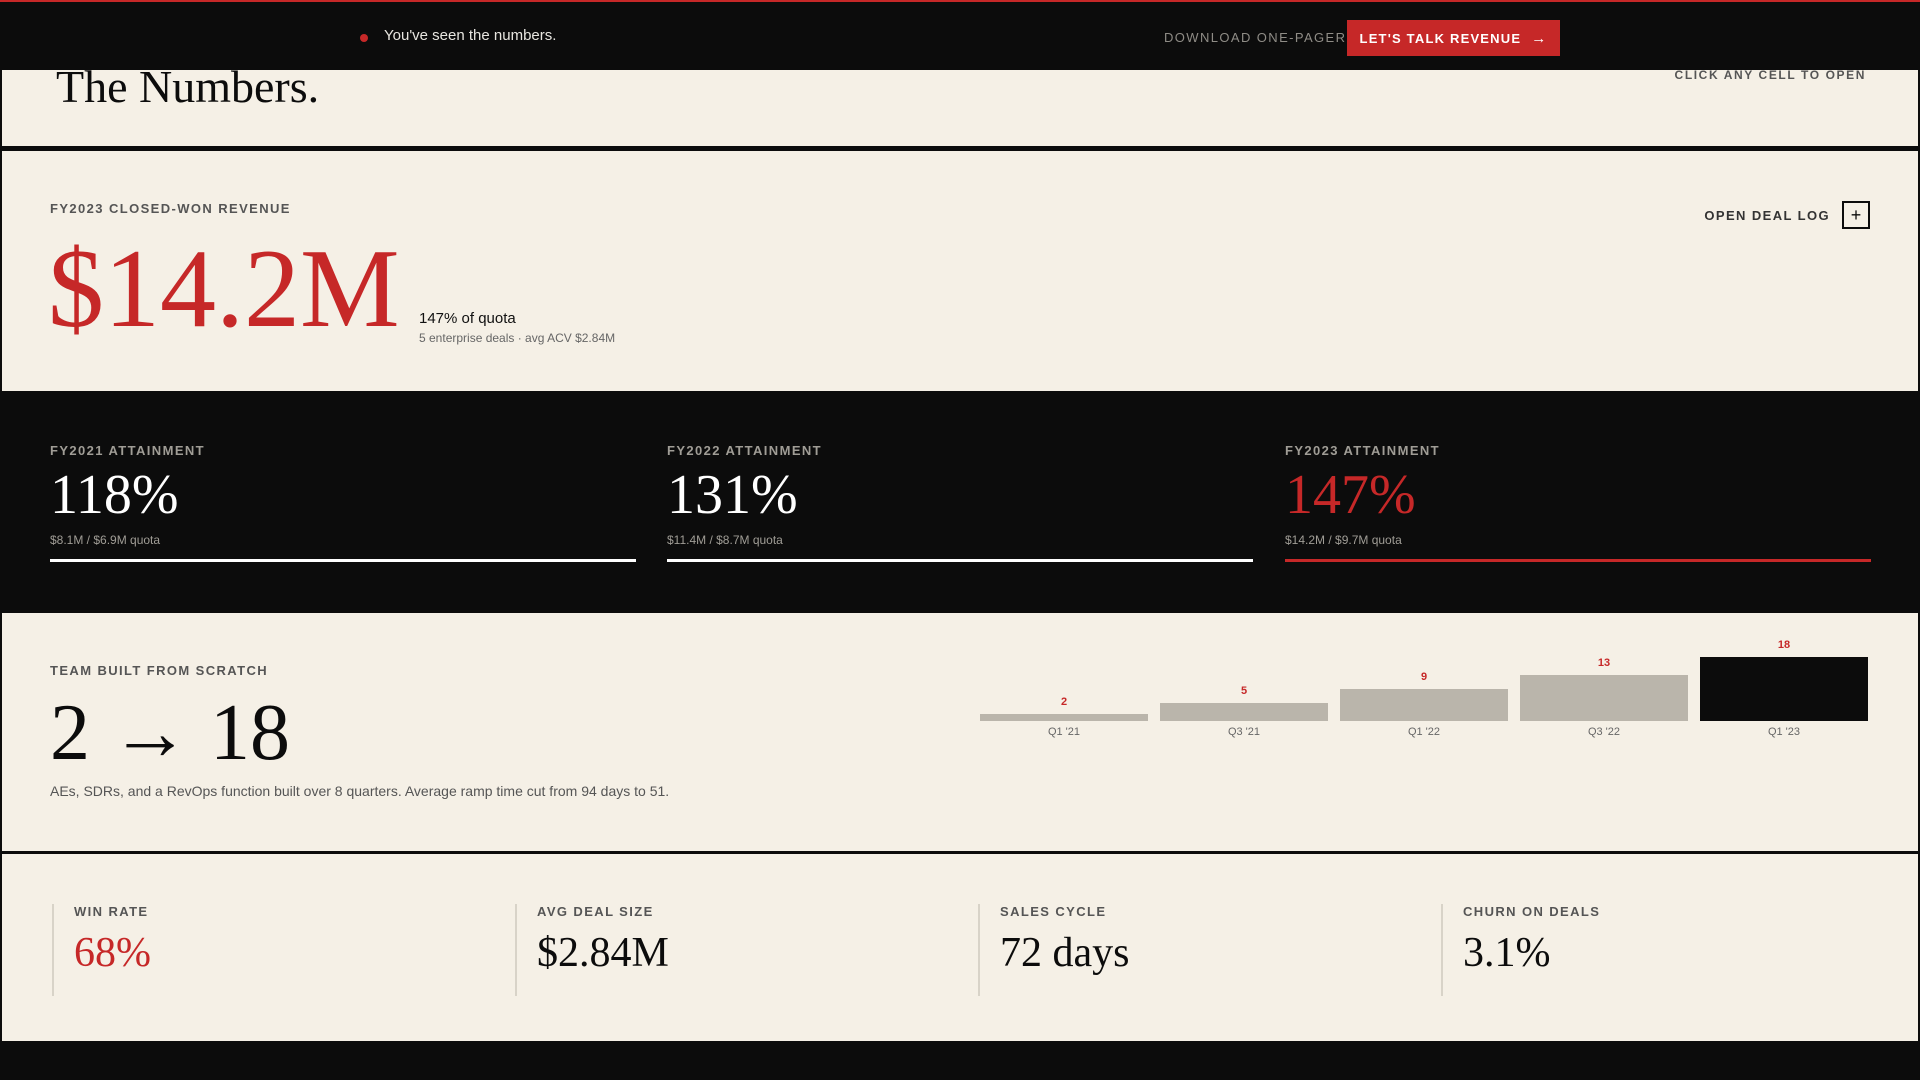 The image size is (1920, 1080). I want to click on download-one-pager-link: DOWNLOAD ONE-PAGER, so click(1255, 37).